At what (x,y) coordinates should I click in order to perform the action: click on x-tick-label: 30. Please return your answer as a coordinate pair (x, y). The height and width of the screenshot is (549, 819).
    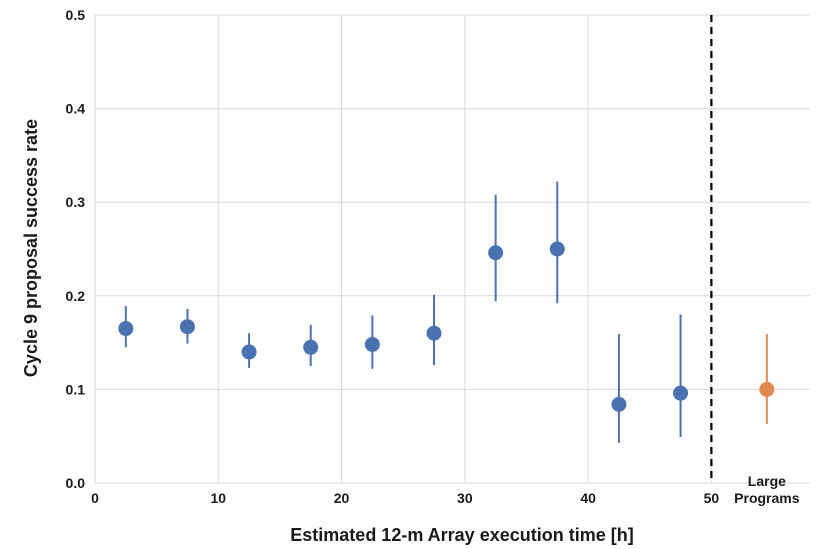
    Looking at the image, I should click on (465, 498).